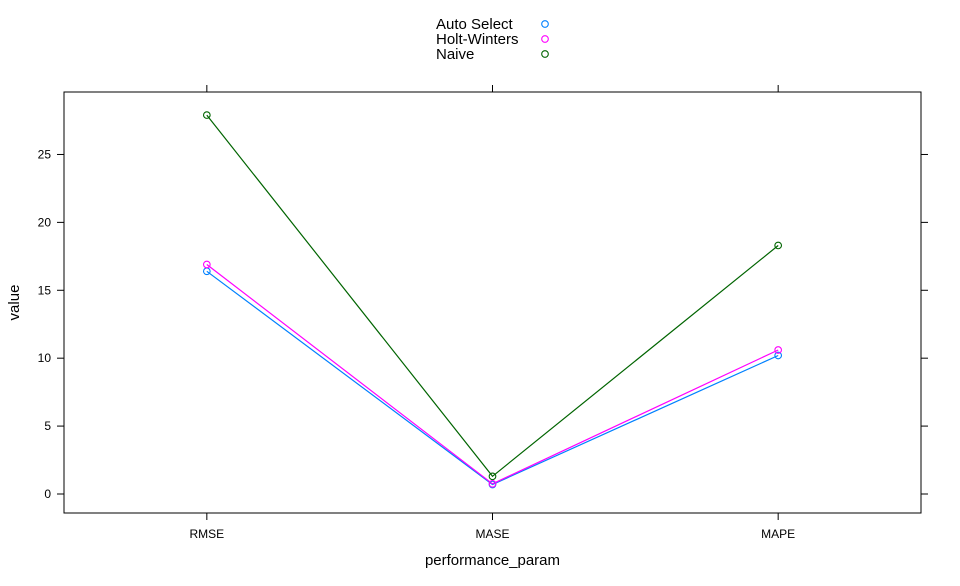  What do you see at coordinates (455, 54) in the screenshot?
I see `legend-label: Naive` at bounding box center [455, 54].